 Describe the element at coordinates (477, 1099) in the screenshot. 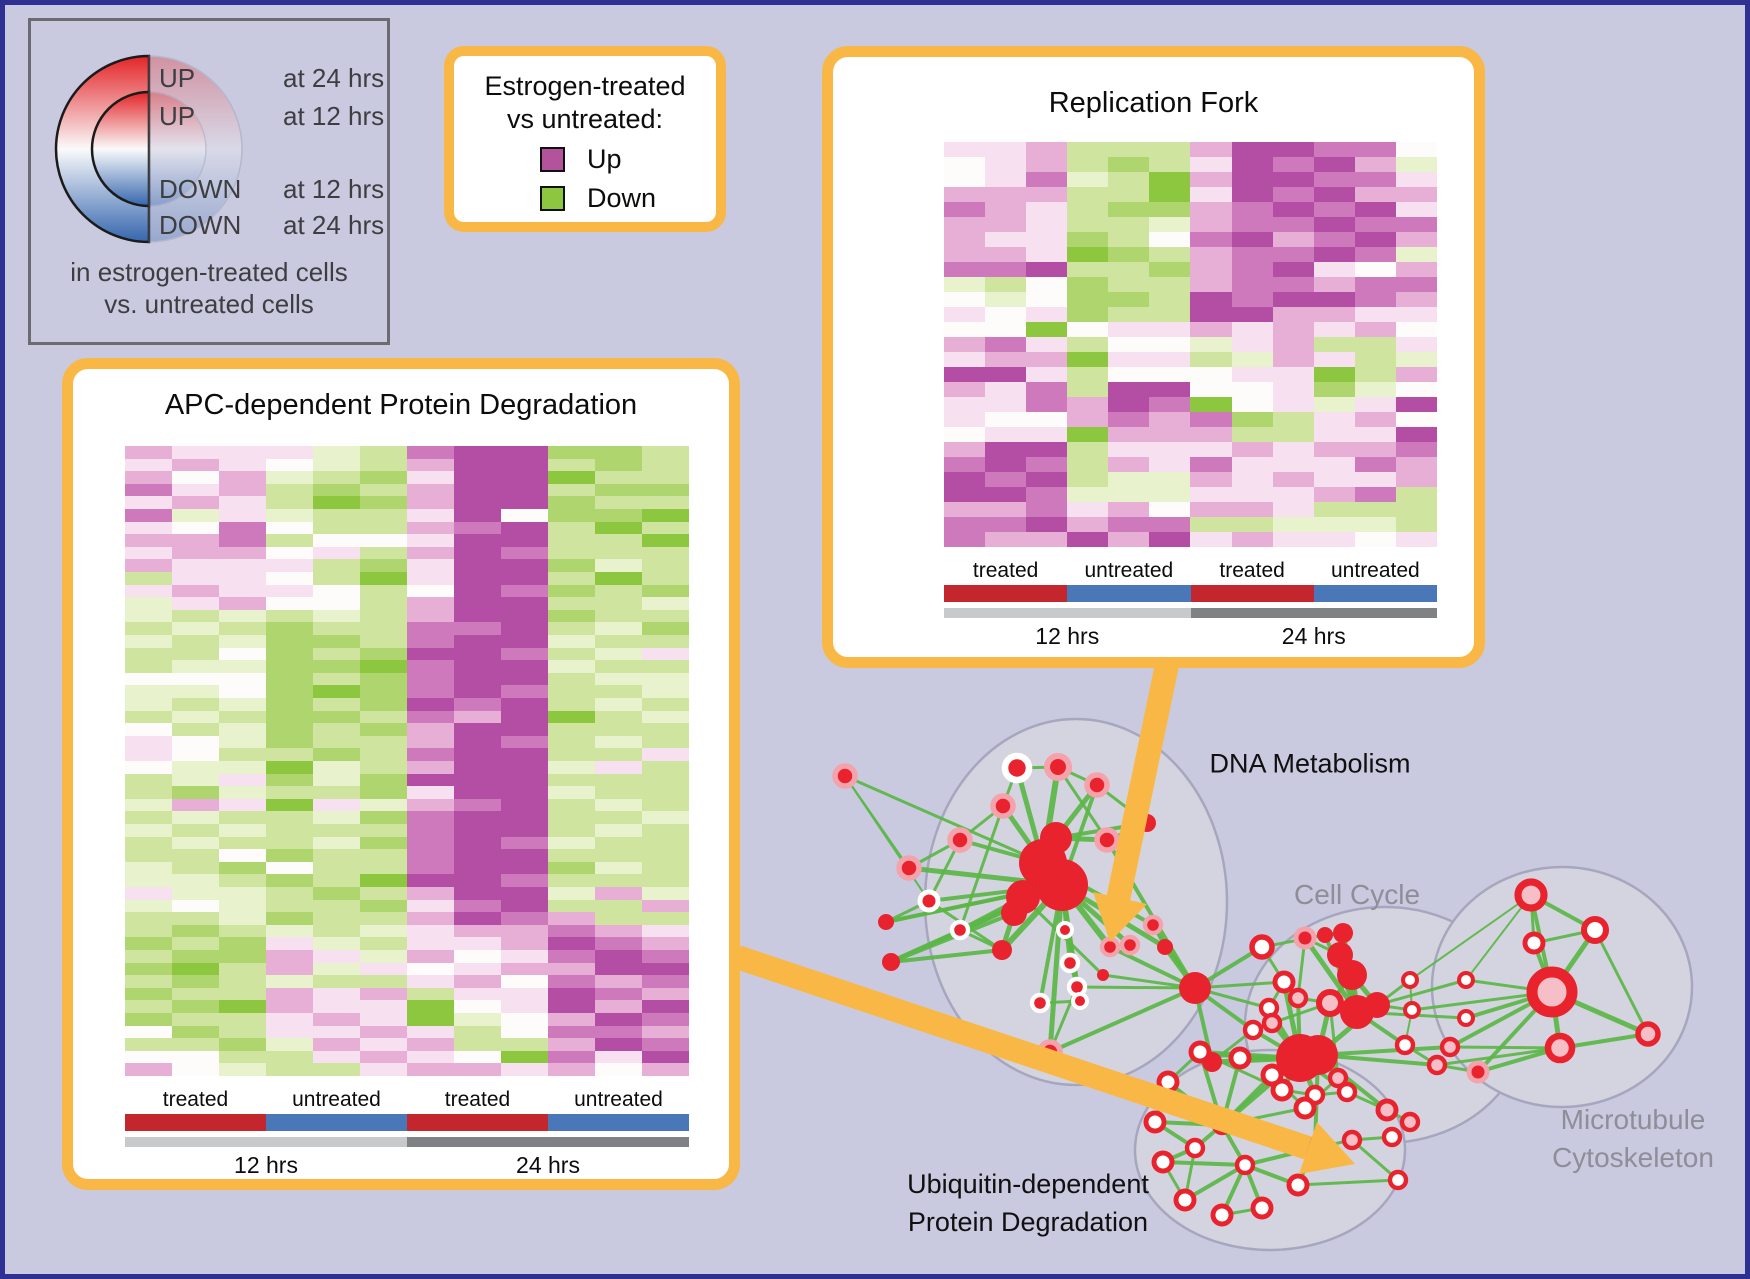

I see `group-label: treated` at that location.